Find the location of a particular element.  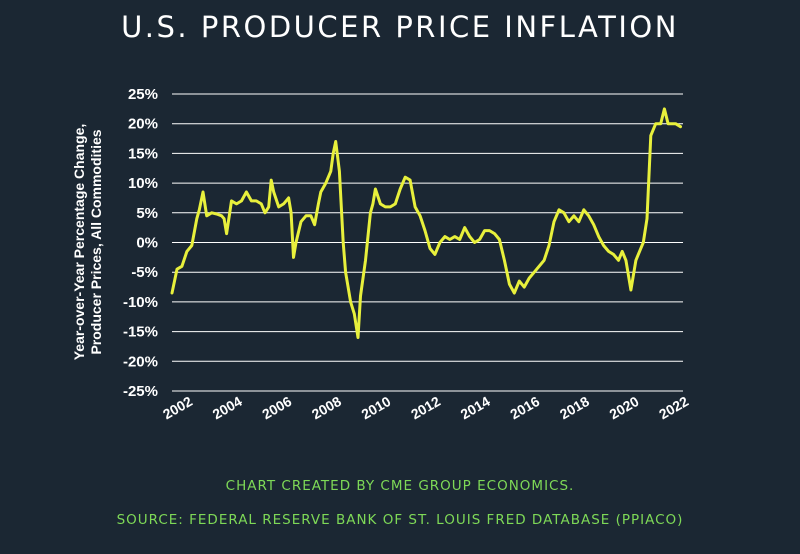

y-tick-label: 0% is located at coordinates (147, 243).